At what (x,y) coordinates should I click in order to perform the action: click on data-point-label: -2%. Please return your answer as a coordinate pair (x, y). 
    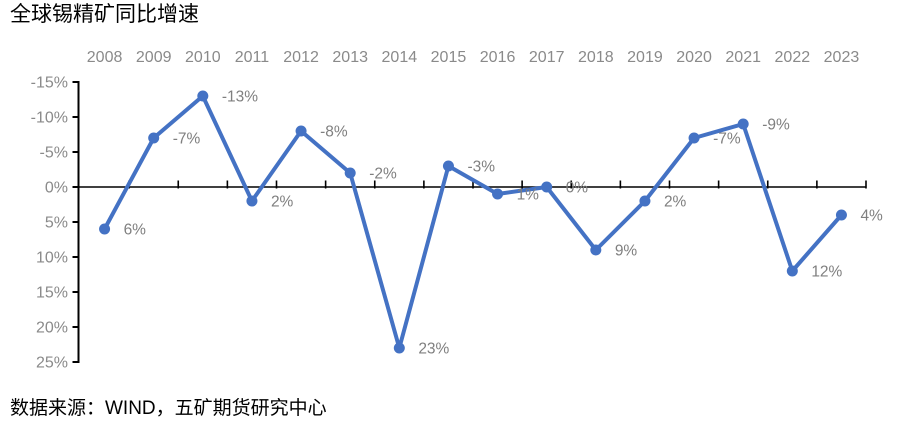
    Looking at the image, I should click on (383, 174).